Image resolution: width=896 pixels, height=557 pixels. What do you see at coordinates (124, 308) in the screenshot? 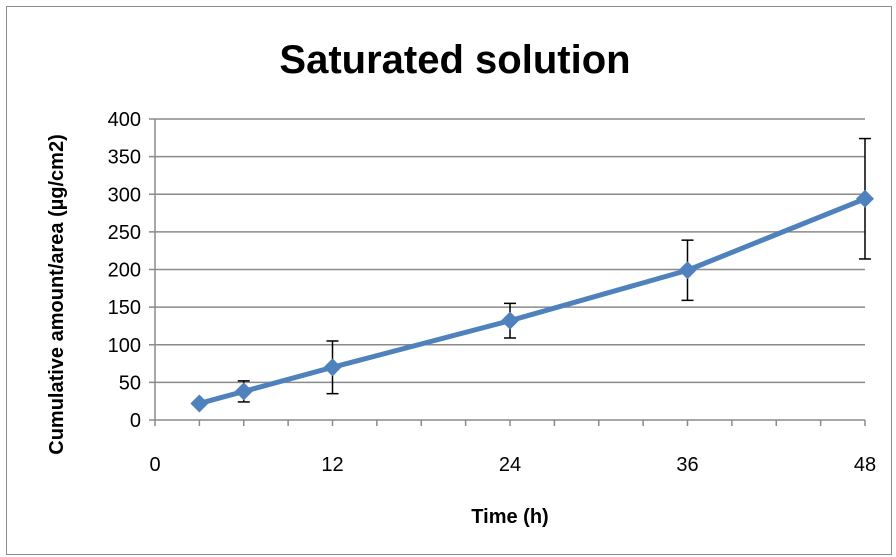
I see `y-tick-label-150: 150` at bounding box center [124, 308].